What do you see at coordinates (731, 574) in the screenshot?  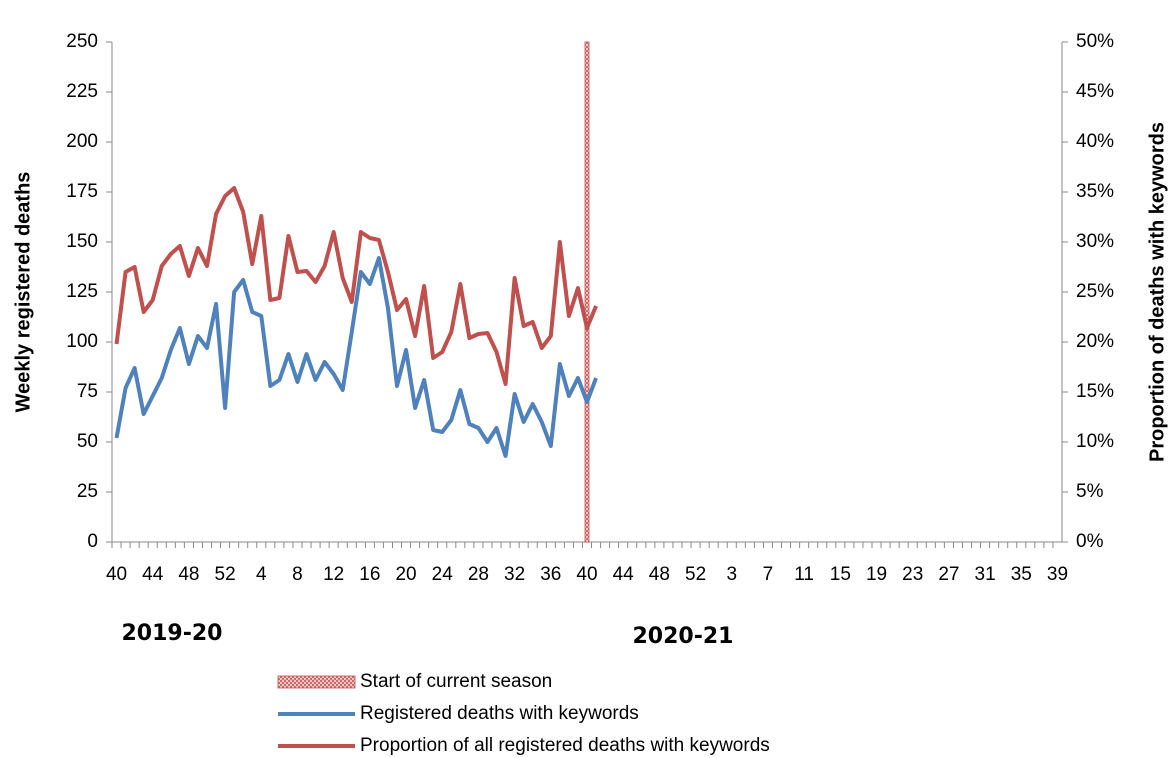 I see `x-tick-label: 3` at bounding box center [731, 574].